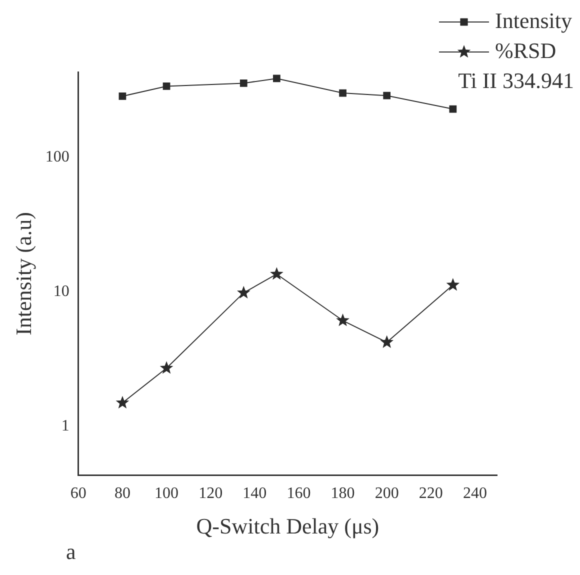 This screenshot has height=575, width=580. I want to click on x-axis-title: Q-Switch Delay (μs), so click(288, 526).